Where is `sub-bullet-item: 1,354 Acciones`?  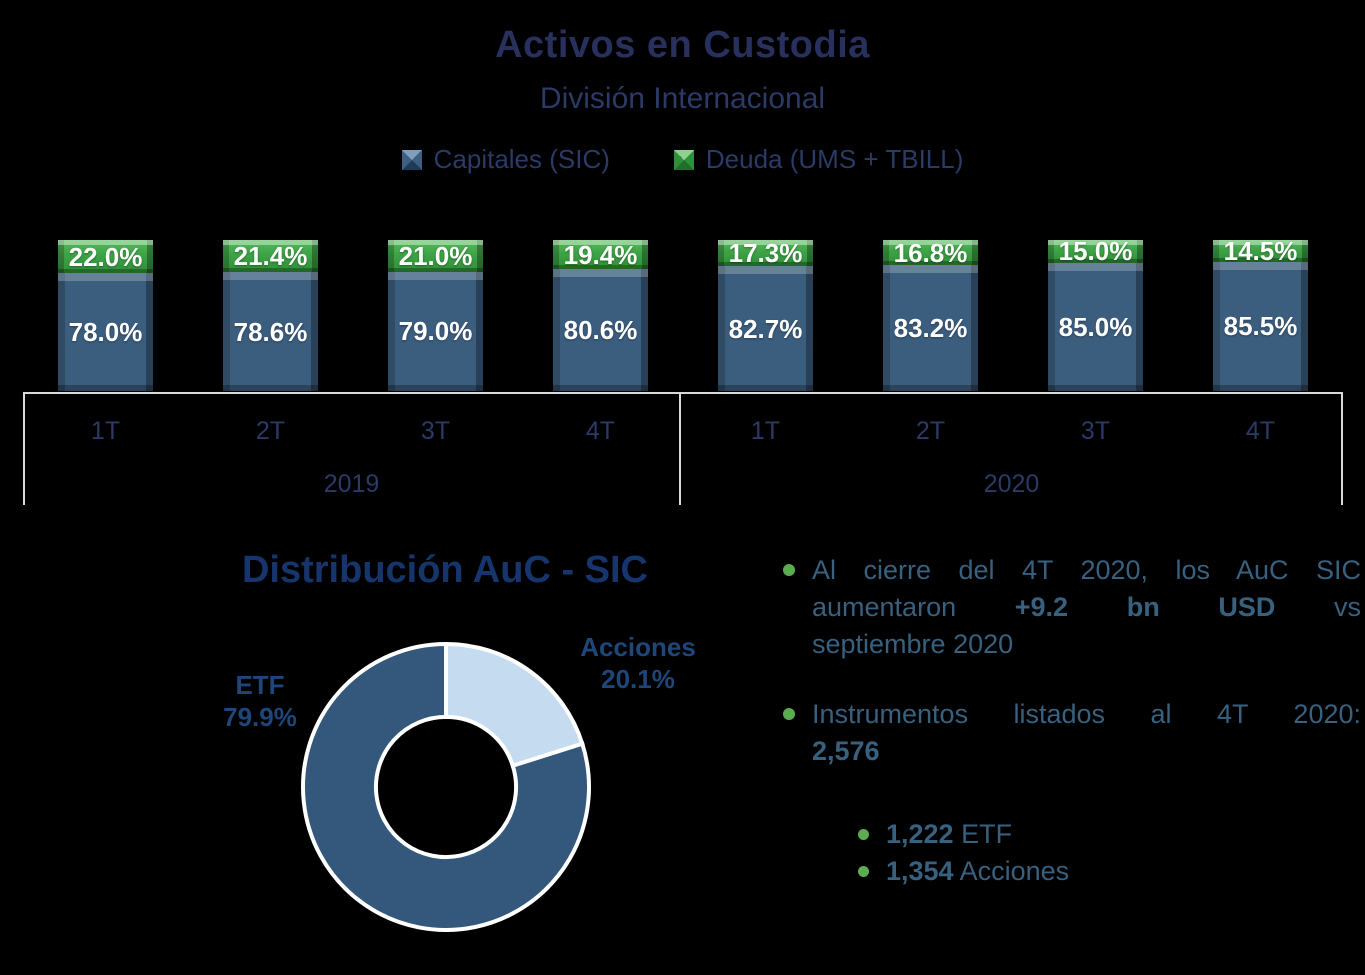 sub-bullet-item: 1,354 Acciones is located at coordinates (963, 871).